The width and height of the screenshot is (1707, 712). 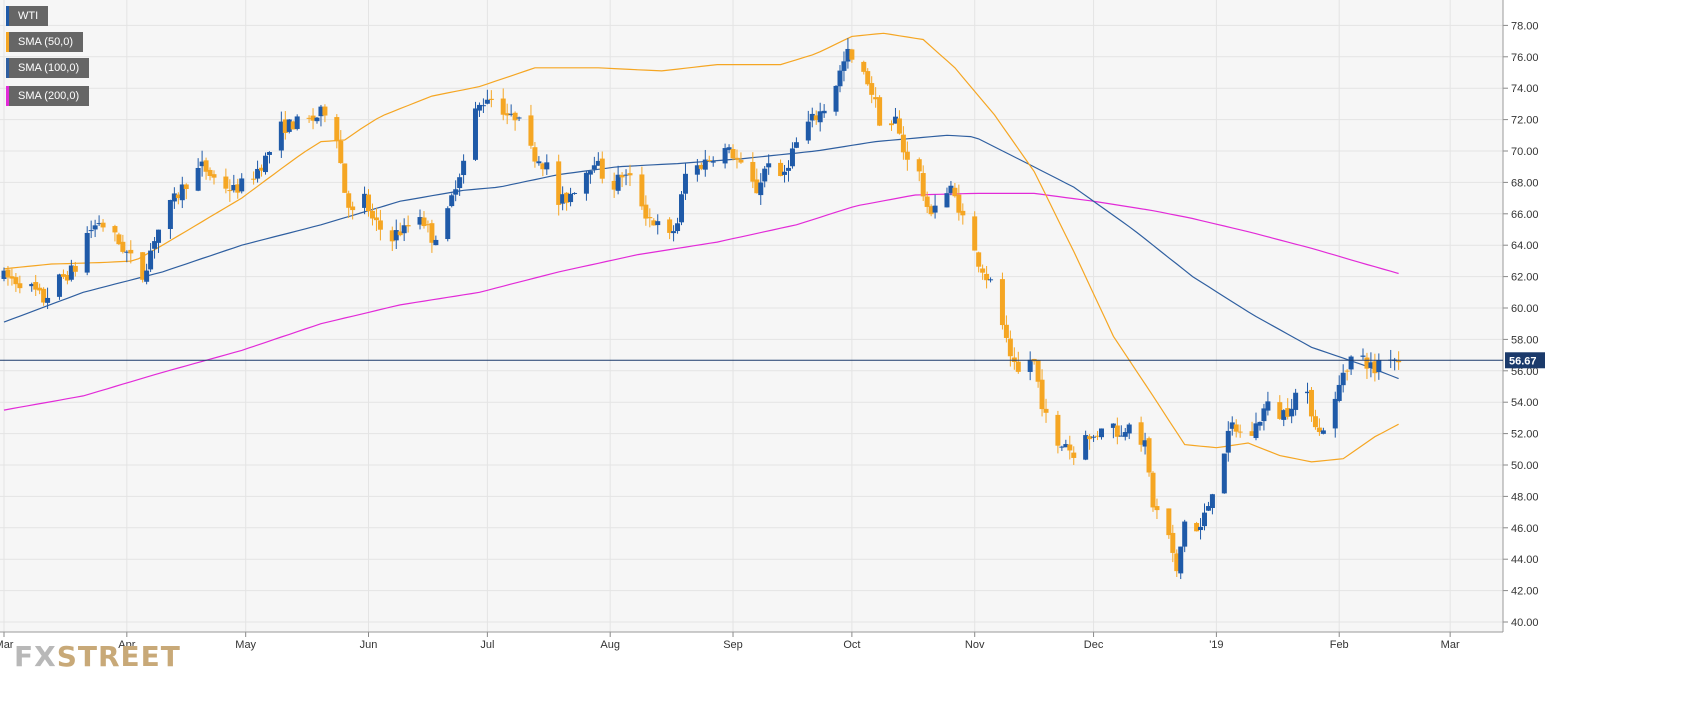 I want to click on legend-swatch-sma200, so click(x=7, y=96).